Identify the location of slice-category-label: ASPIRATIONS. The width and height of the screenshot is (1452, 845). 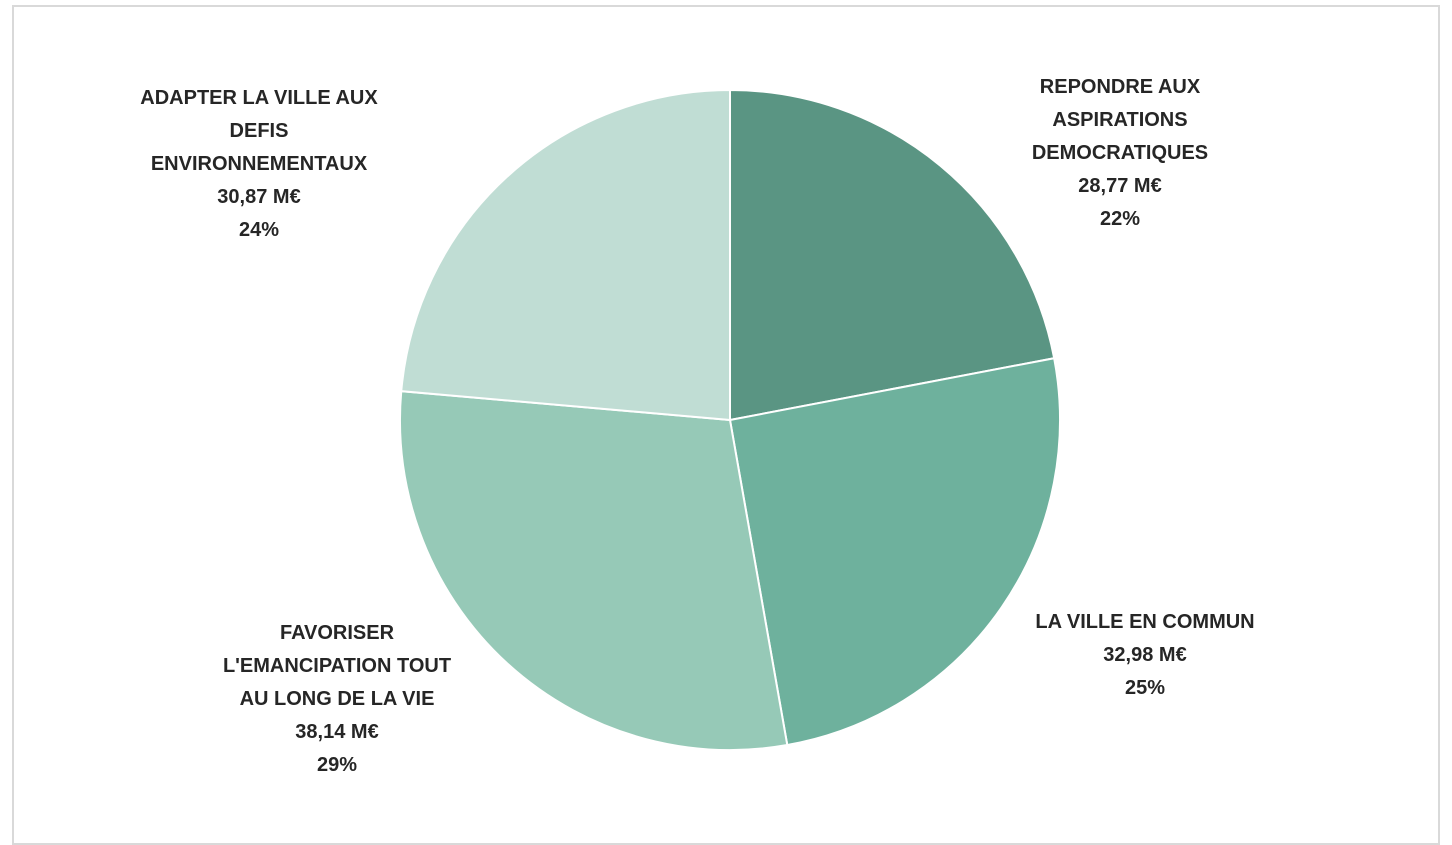
(1119, 120).